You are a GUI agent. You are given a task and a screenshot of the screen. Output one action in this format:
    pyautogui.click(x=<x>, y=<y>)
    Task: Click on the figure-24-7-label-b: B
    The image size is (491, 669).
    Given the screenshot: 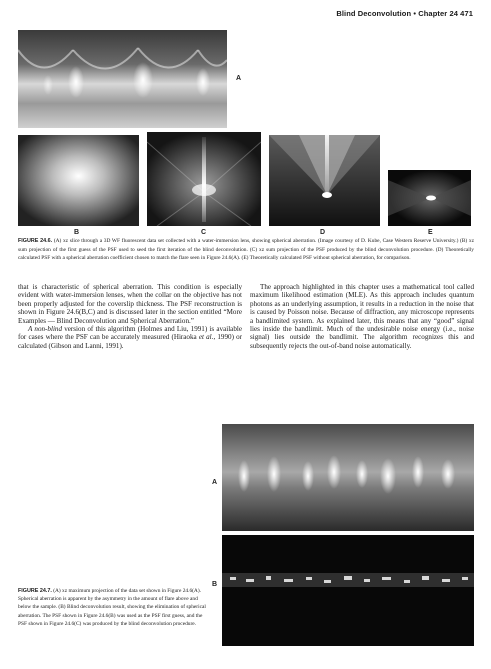 What is the action you would take?
    pyautogui.click(x=215, y=584)
    